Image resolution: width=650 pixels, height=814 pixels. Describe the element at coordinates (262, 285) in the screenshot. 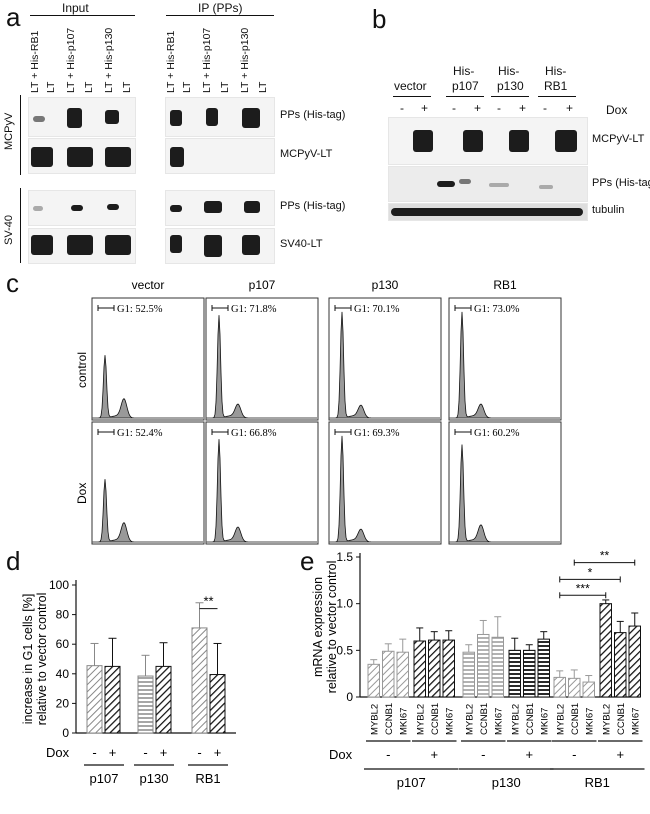

I see `column-title: p107` at that location.